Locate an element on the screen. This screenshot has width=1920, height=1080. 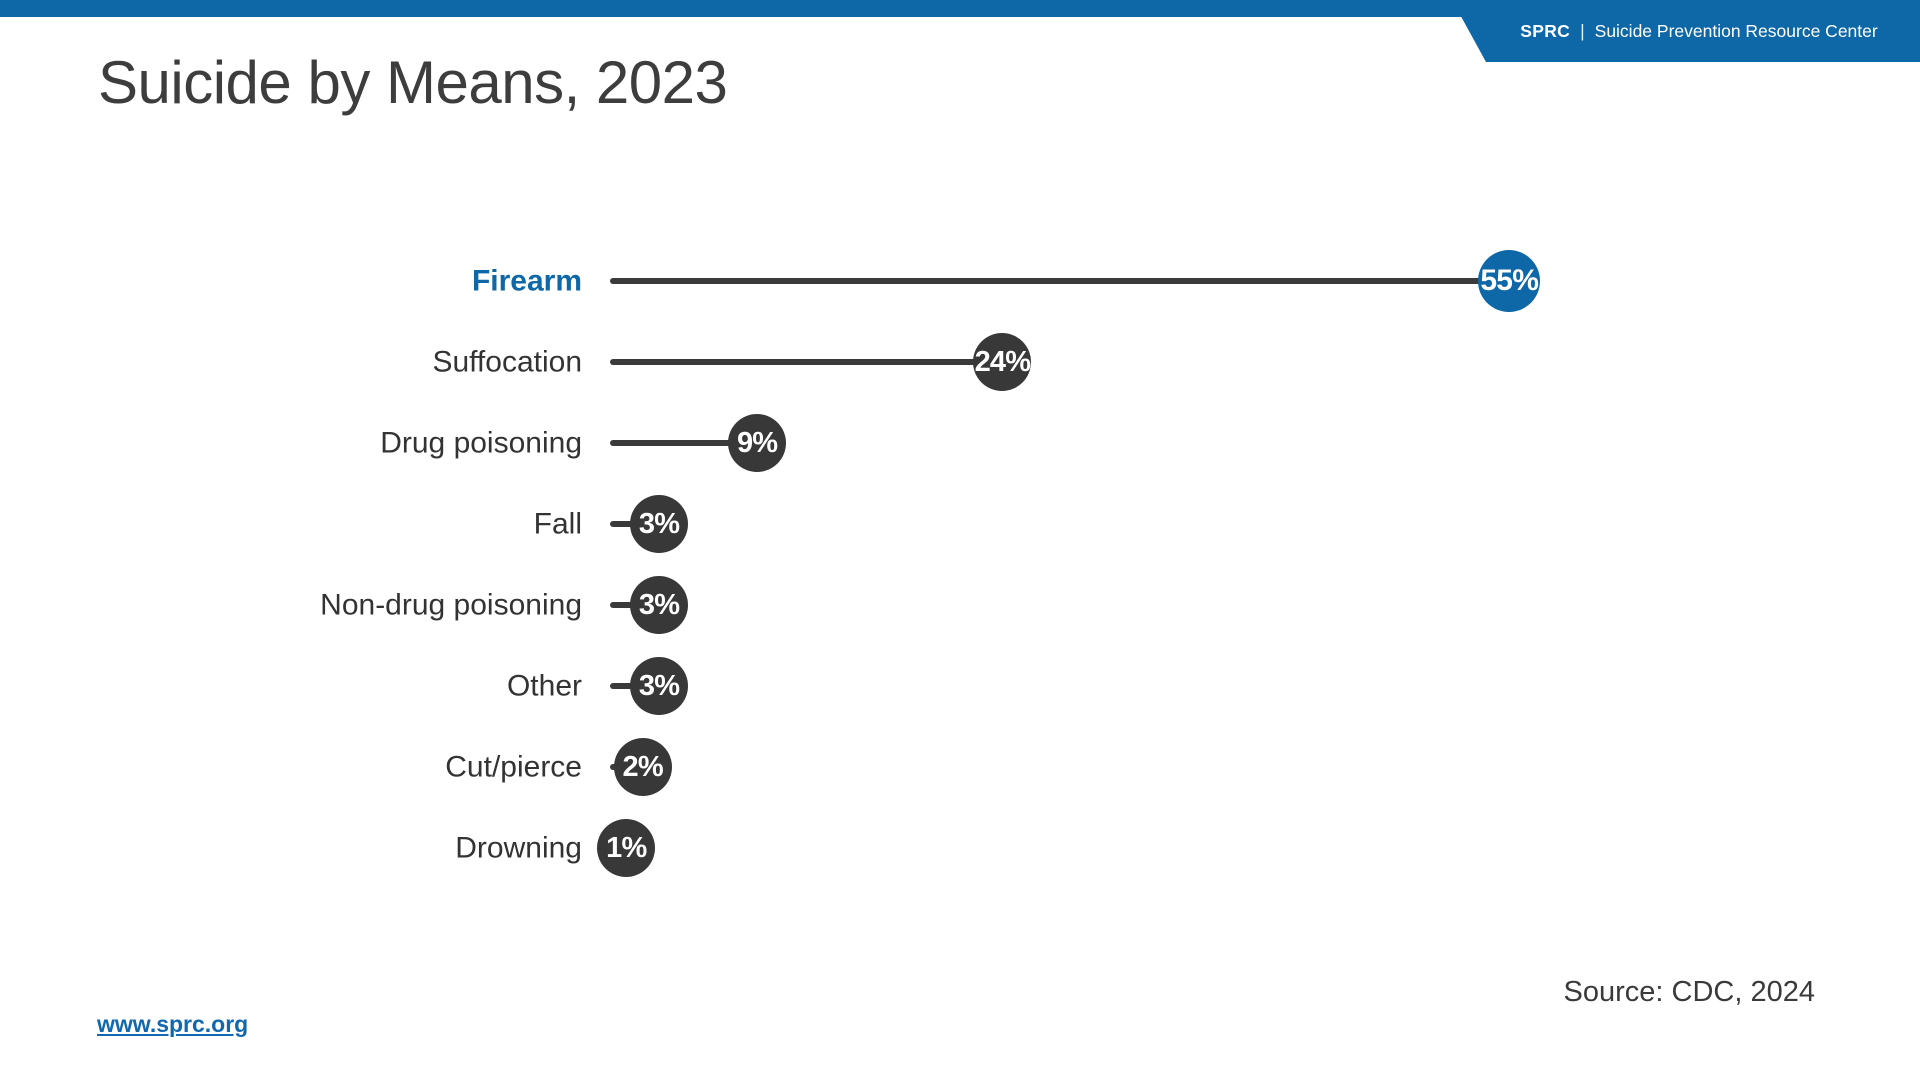
category-label: Suffocation is located at coordinates (507, 362).